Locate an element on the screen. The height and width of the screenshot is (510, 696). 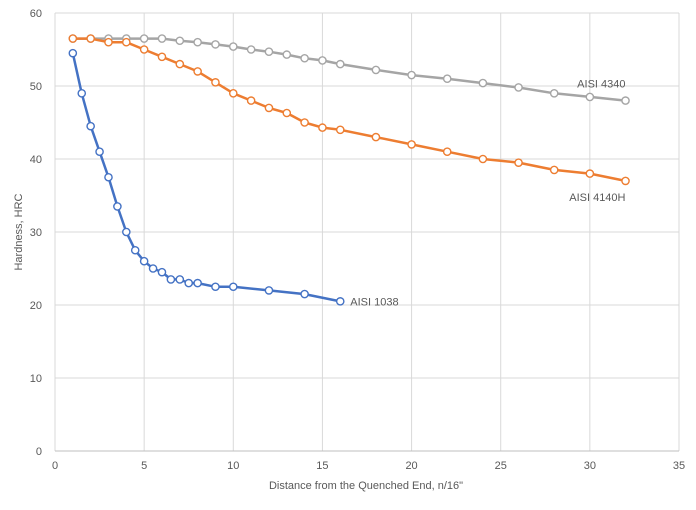
y-axis-title: Hardness, HRC is located at coordinates (19, 231).